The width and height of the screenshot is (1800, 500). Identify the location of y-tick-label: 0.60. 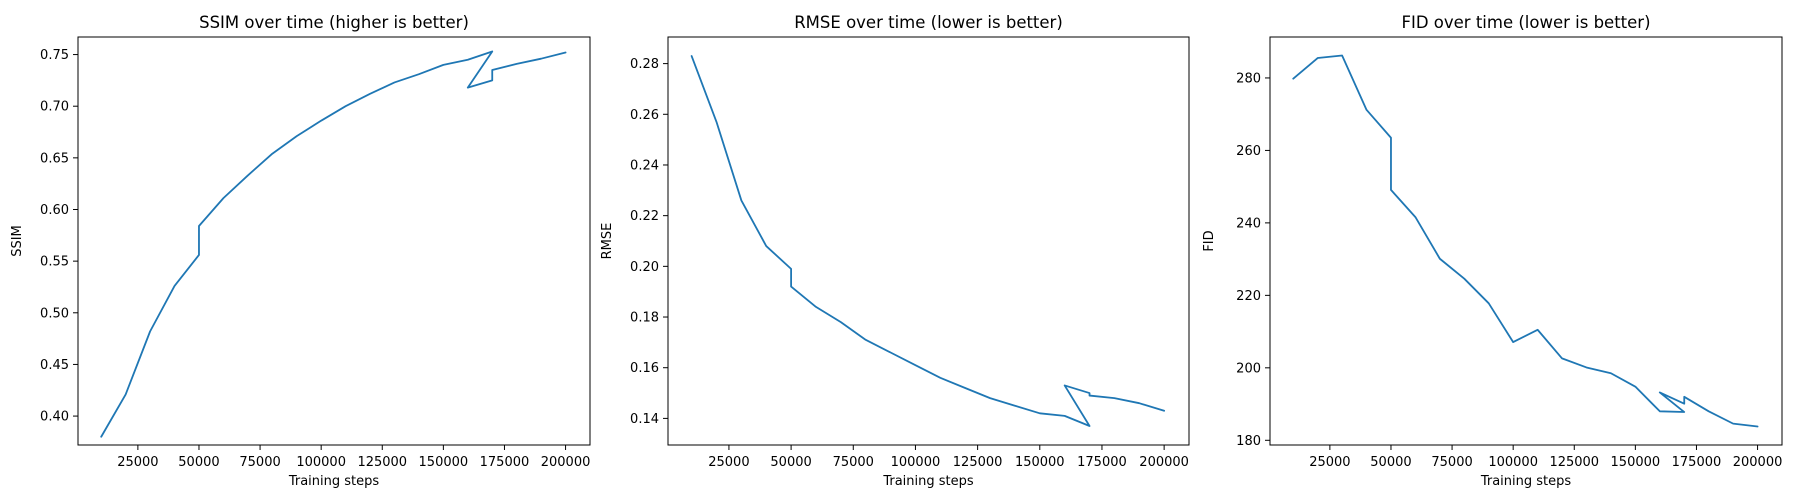
(54, 210).